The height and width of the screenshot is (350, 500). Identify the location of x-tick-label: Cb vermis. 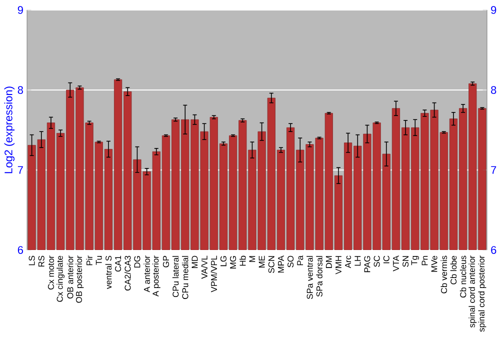
(443, 275).